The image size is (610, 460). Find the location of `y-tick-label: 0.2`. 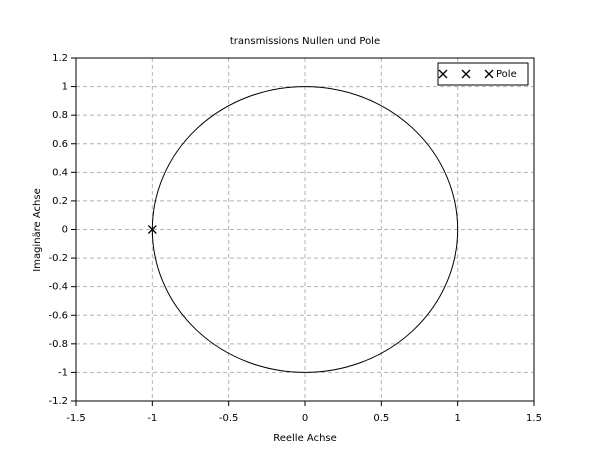

y-tick-label: 0.2 is located at coordinates (60, 201).